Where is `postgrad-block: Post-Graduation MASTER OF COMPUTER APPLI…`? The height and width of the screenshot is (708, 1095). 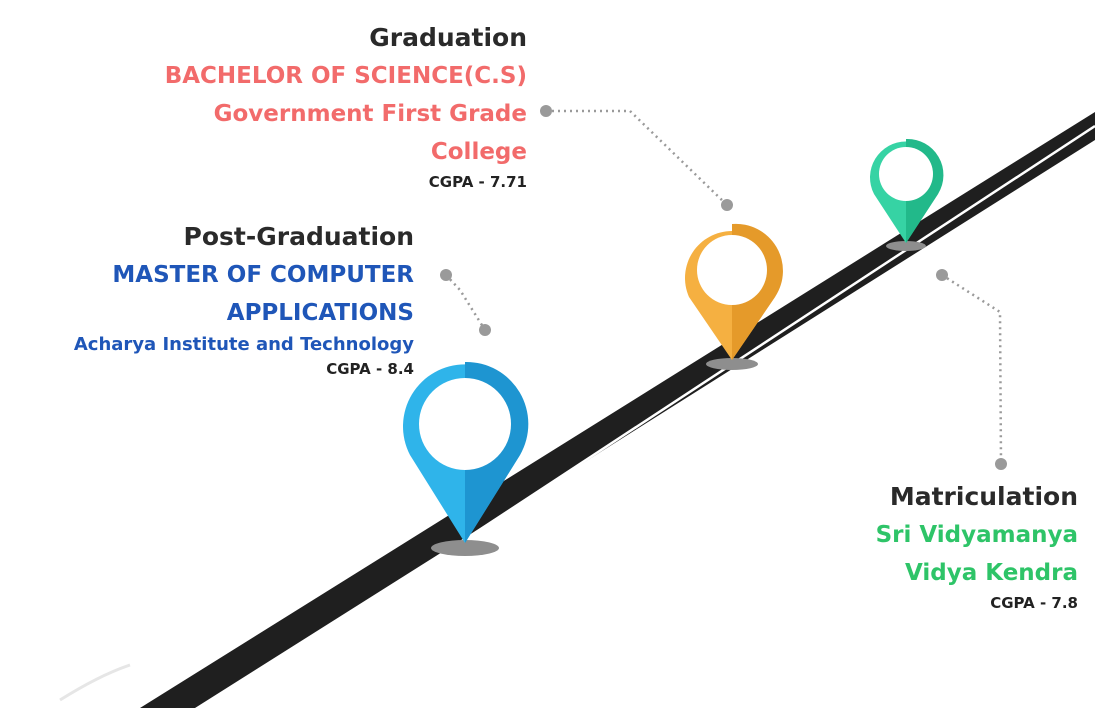
postgrad-block: Post-Graduation MASTER OF COMPUTER APPLI… is located at coordinates (244, 299).